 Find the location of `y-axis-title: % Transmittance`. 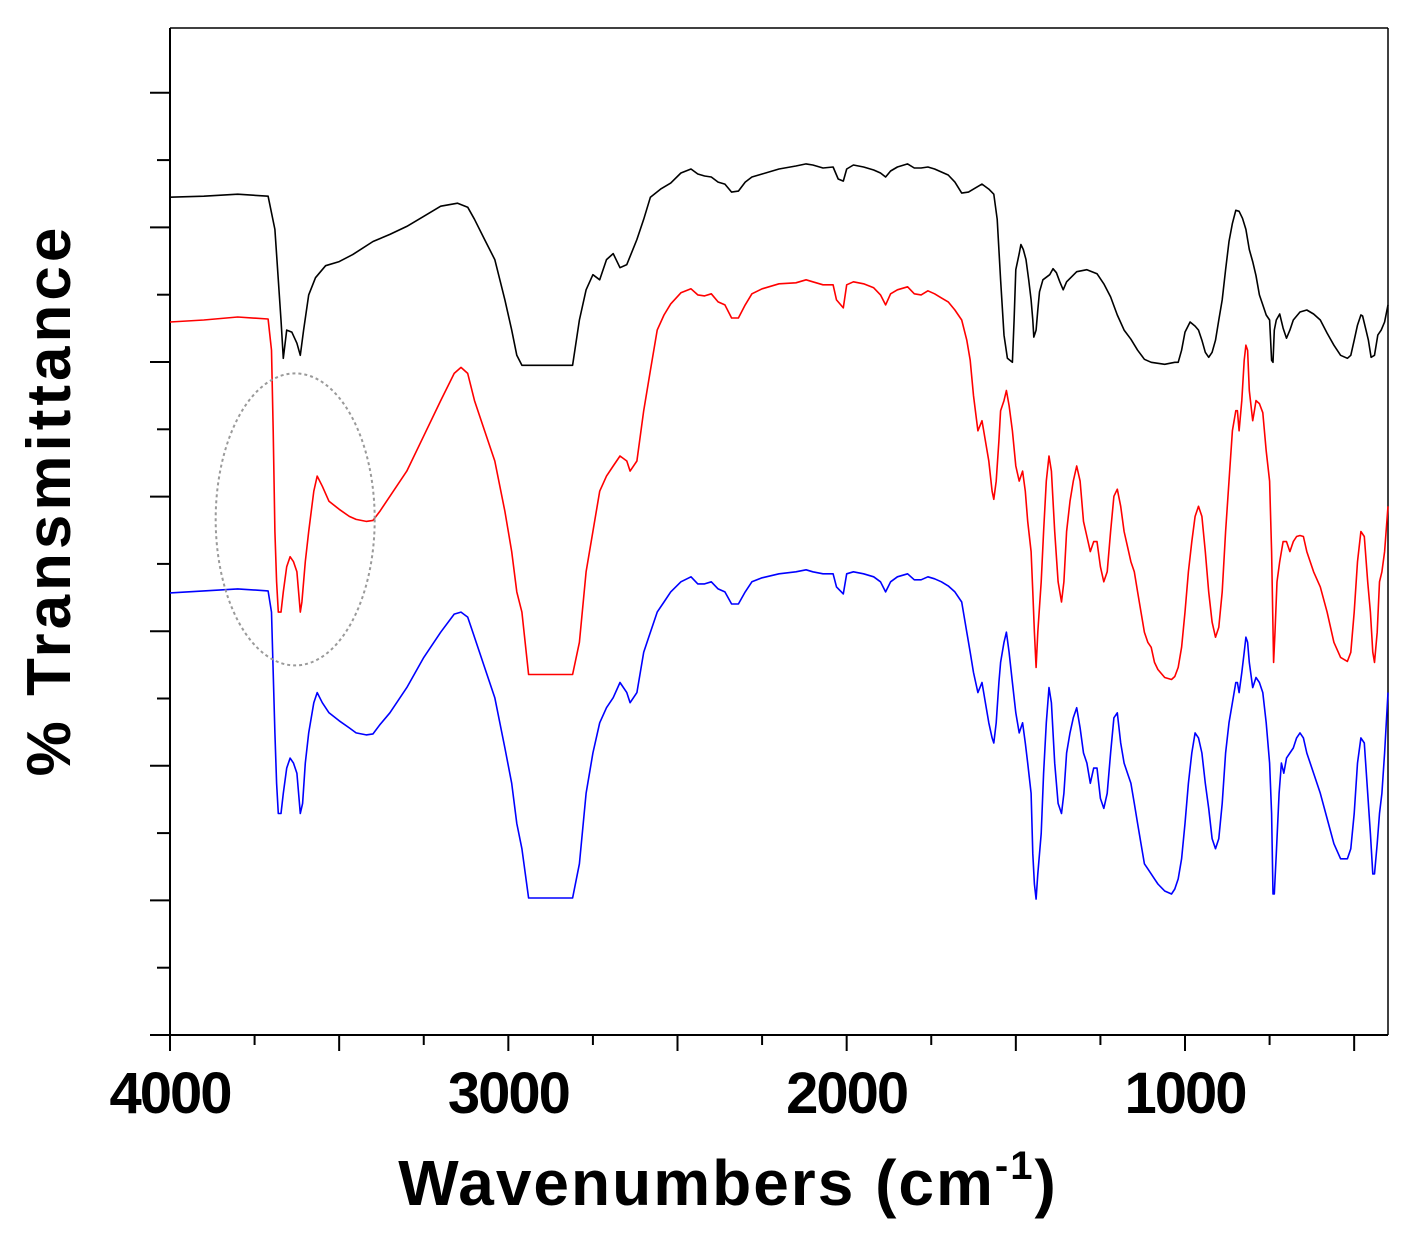

y-axis-title: % Transmittance is located at coordinates (49, 500).